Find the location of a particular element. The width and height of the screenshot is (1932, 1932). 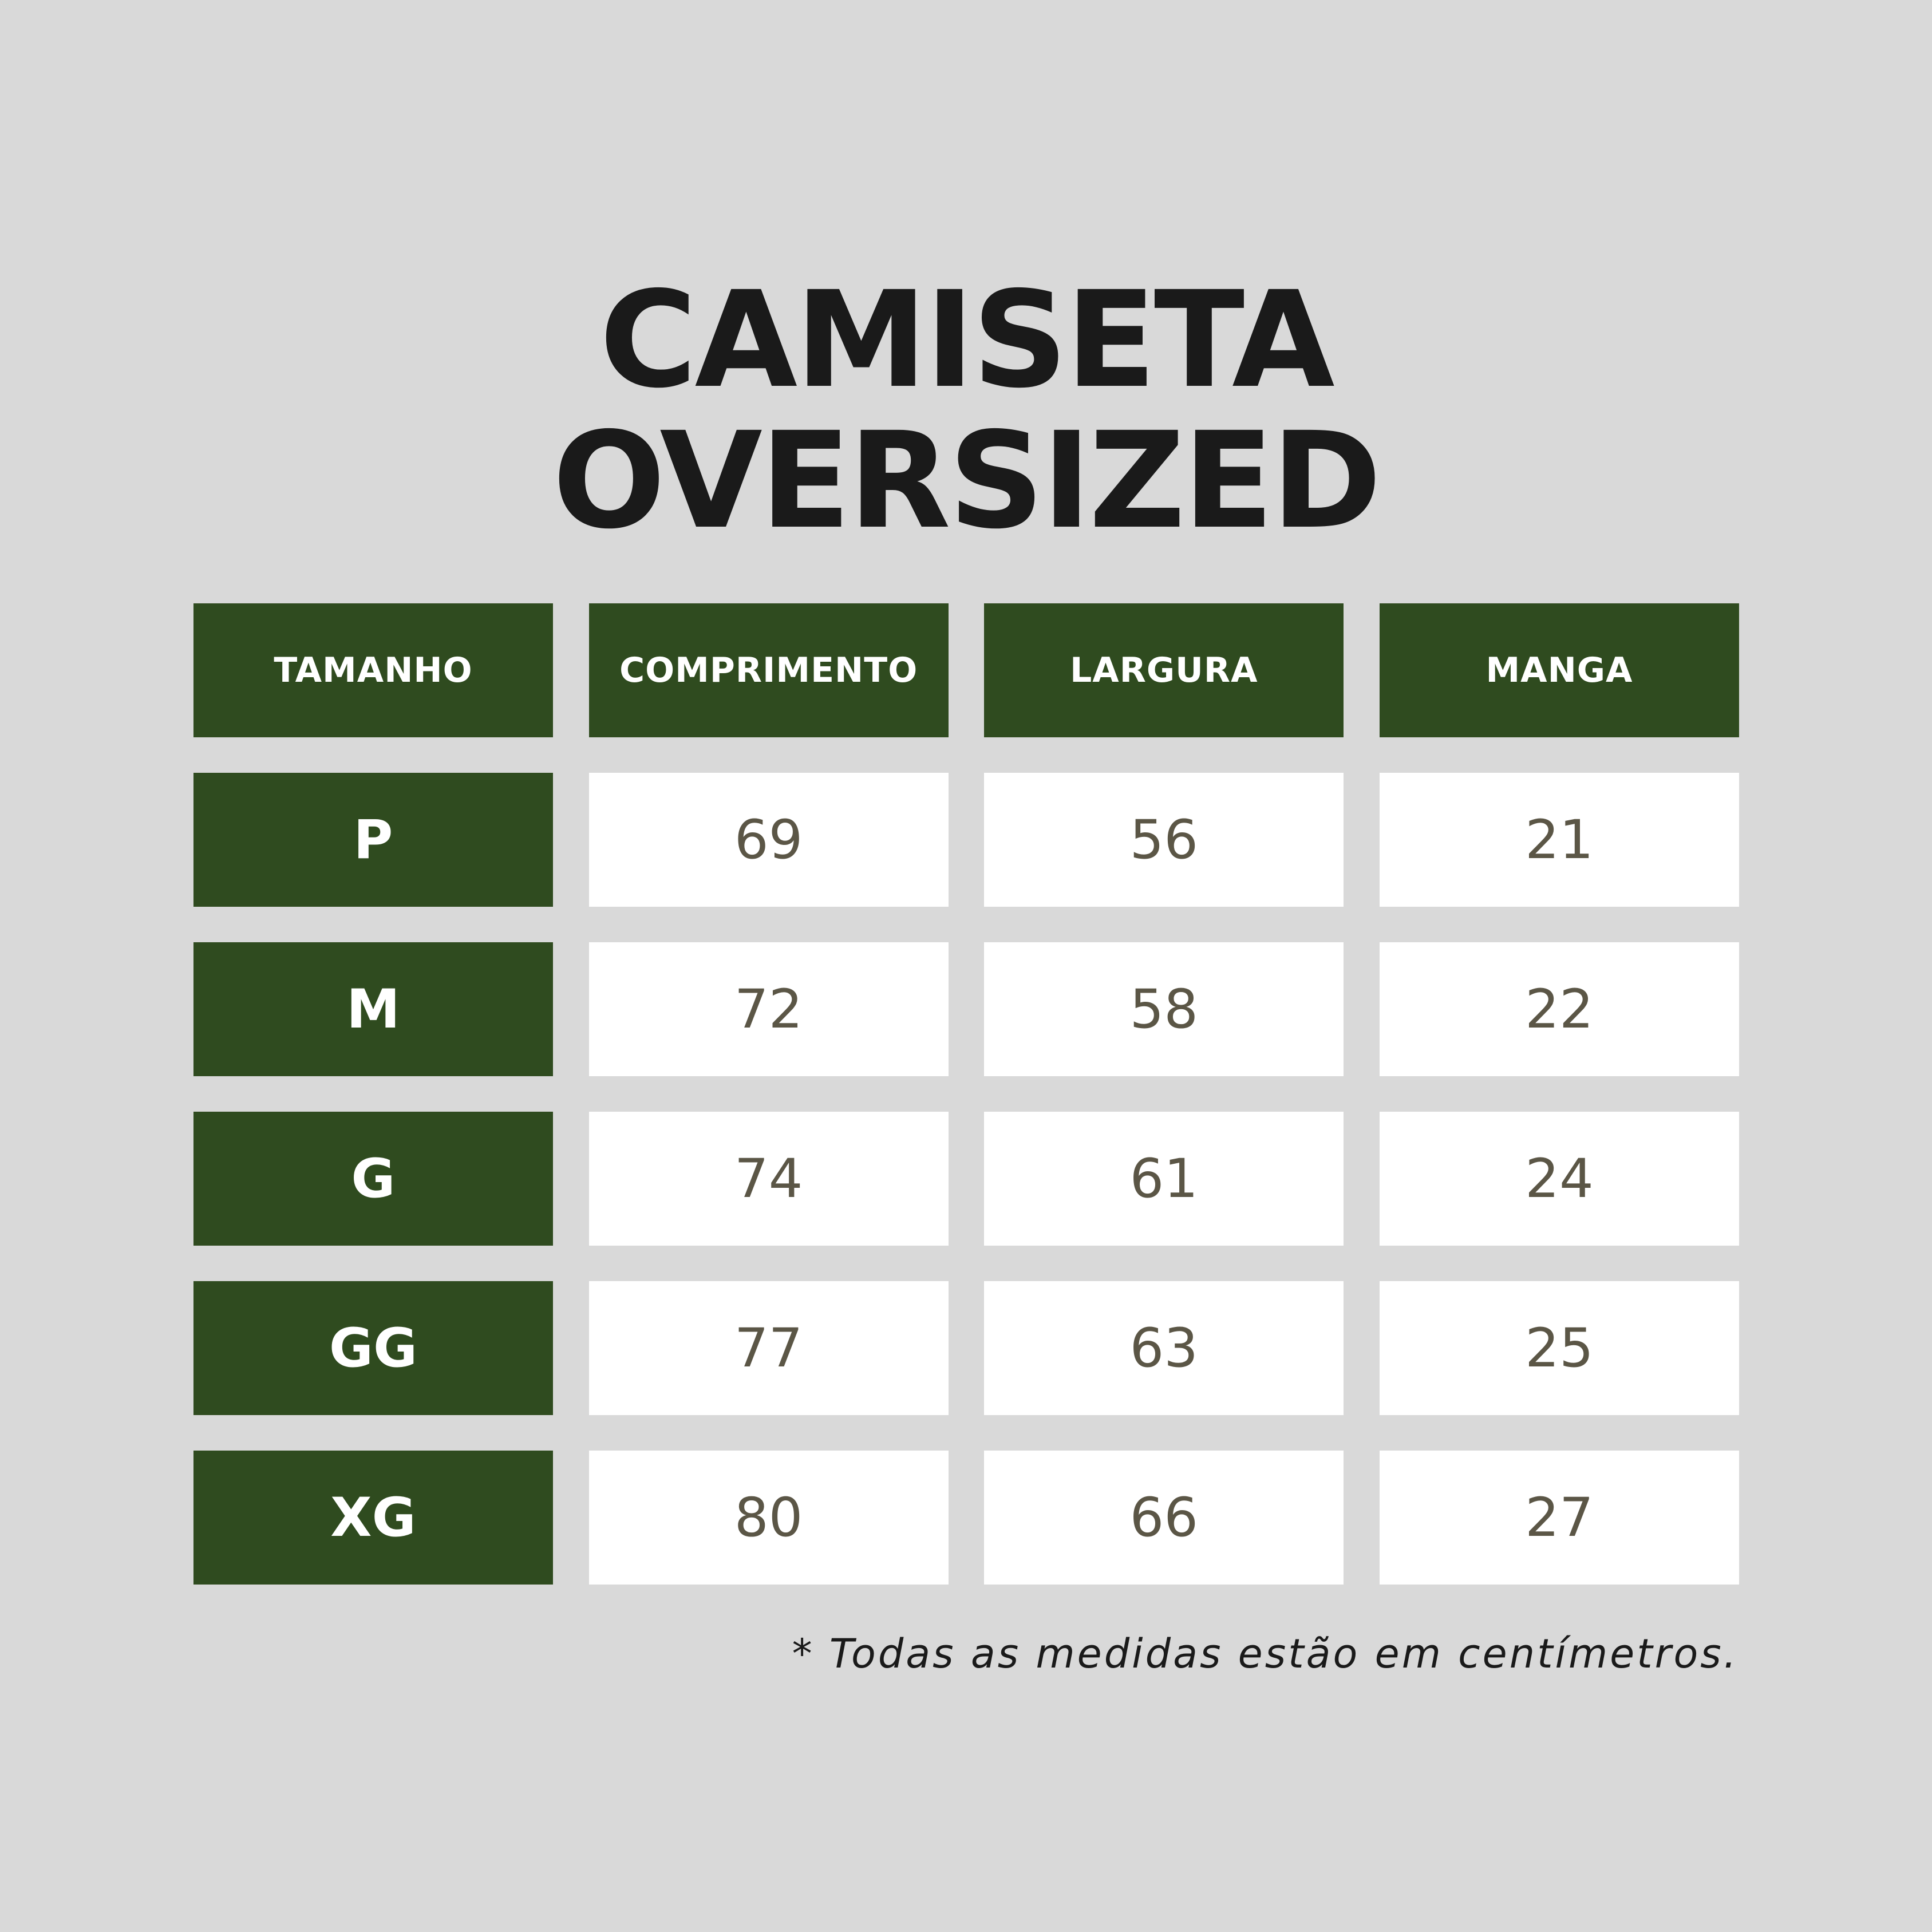

header-tamanho: TAMANHO is located at coordinates (373, 670).